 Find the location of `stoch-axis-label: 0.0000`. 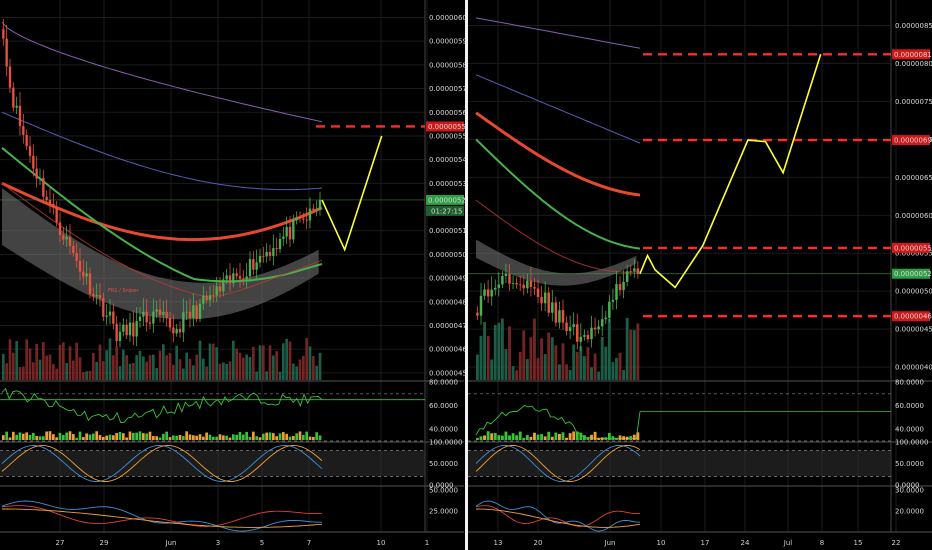

stoch-axis-label: 0.0000 is located at coordinates (907, 486).